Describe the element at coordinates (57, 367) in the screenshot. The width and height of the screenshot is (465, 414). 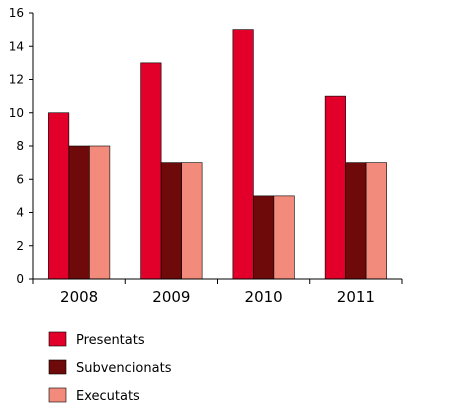
I see `legend-swatch-subvencionats` at that location.